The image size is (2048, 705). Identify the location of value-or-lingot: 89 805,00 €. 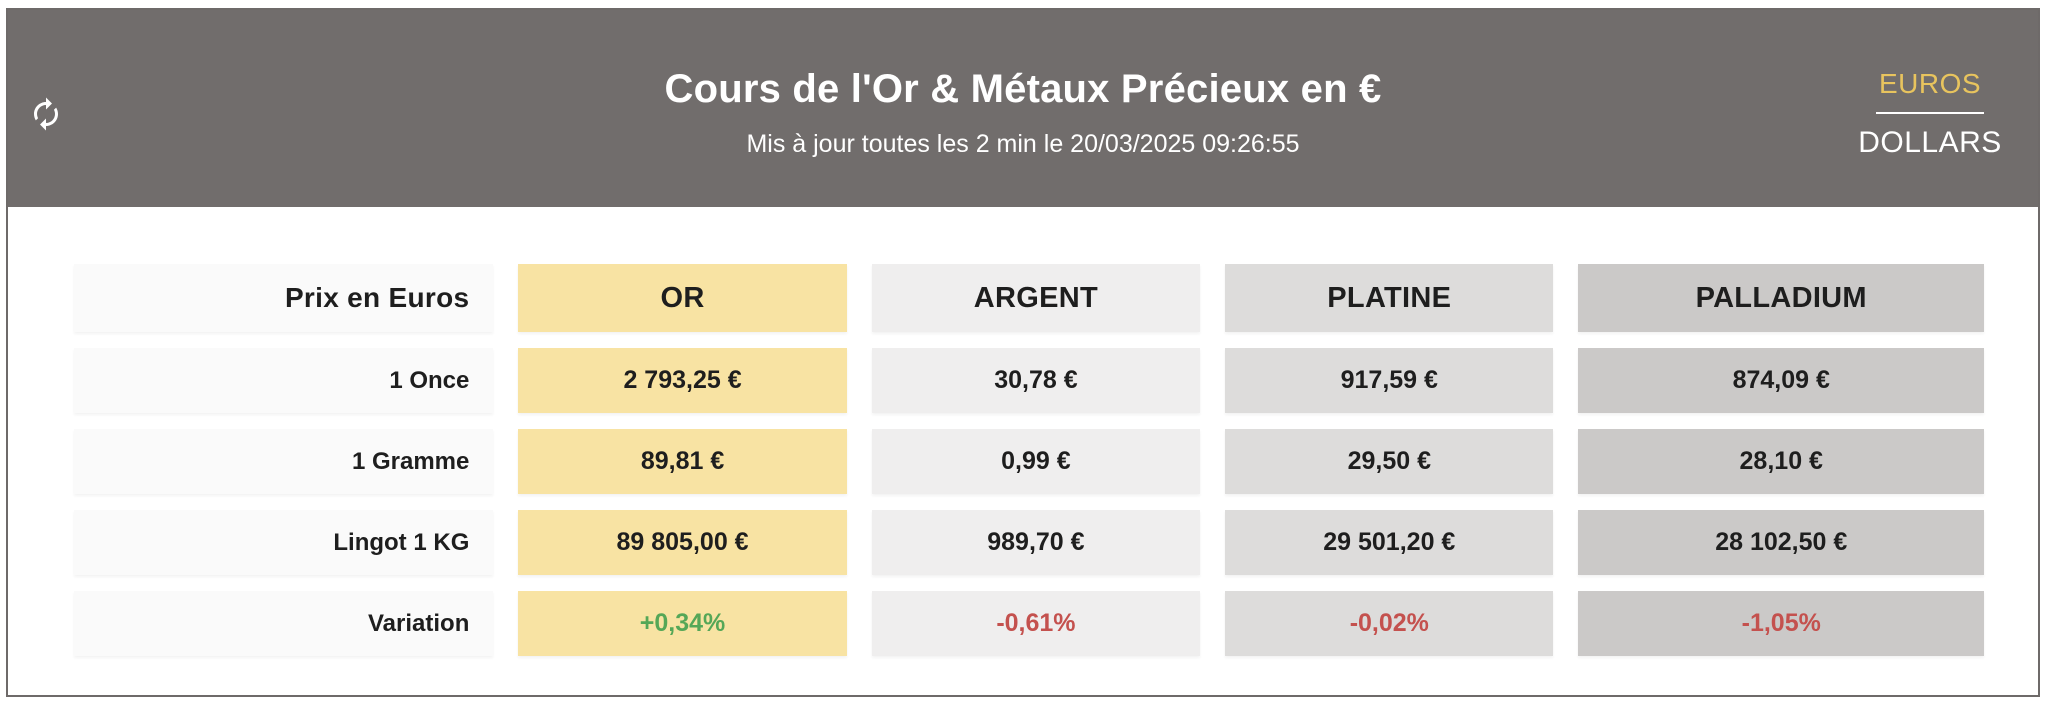
(682, 542).